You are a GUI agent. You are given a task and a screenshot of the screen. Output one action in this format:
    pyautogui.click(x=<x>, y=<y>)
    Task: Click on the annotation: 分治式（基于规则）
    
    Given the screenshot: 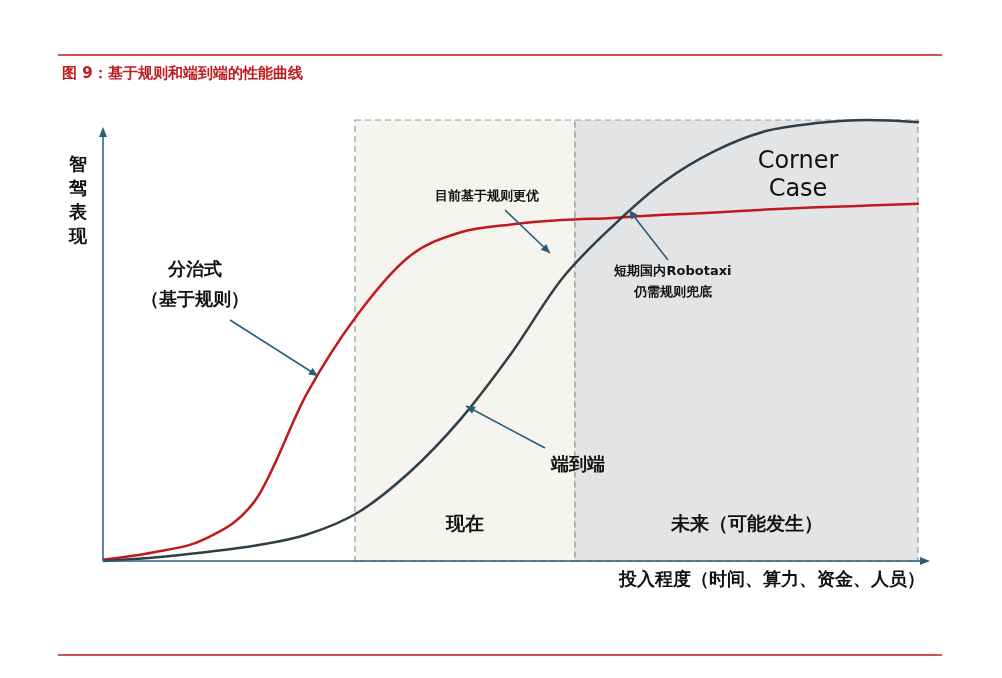 What is the action you would take?
    pyautogui.click(x=195, y=283)
    